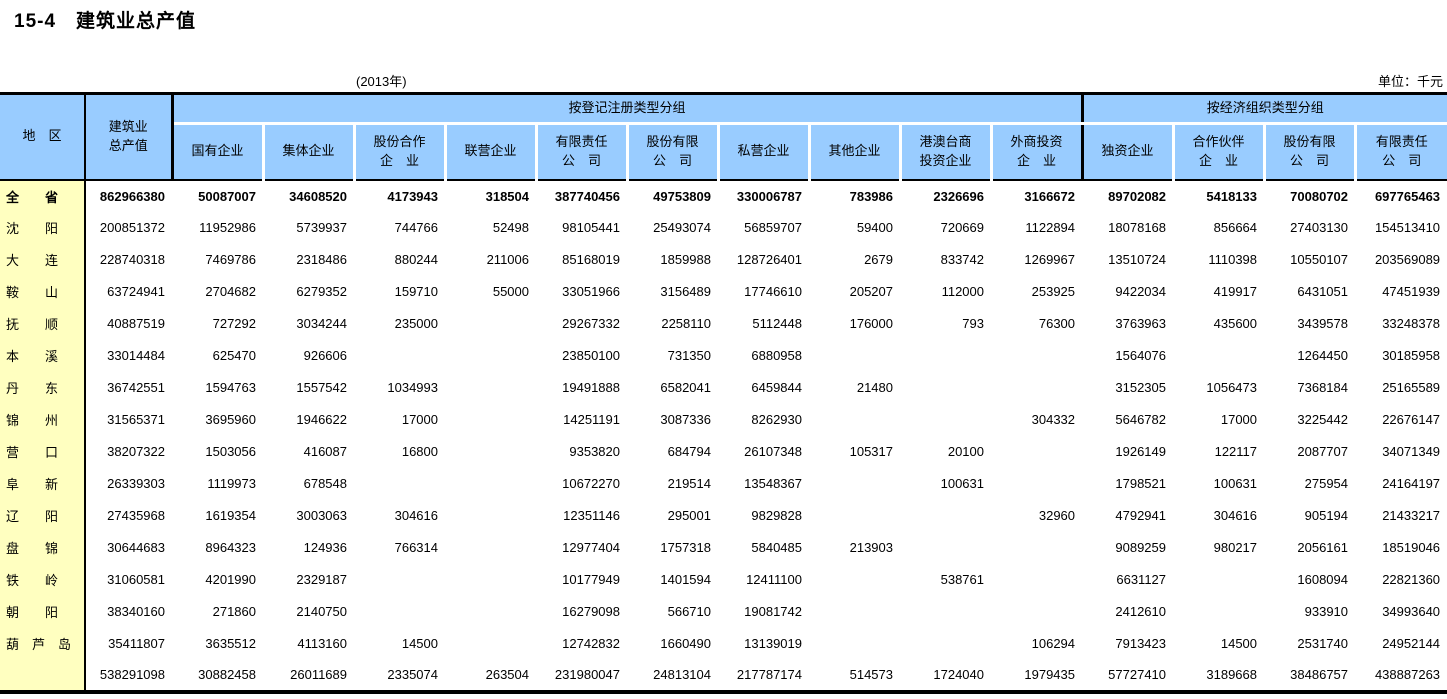 The height and width of the screenshot is (699, 1447). What do you see at coordinates (43, 547) in the screenshot?
I see `region-cell: 盘 锦` at bounding box center [43, 547].